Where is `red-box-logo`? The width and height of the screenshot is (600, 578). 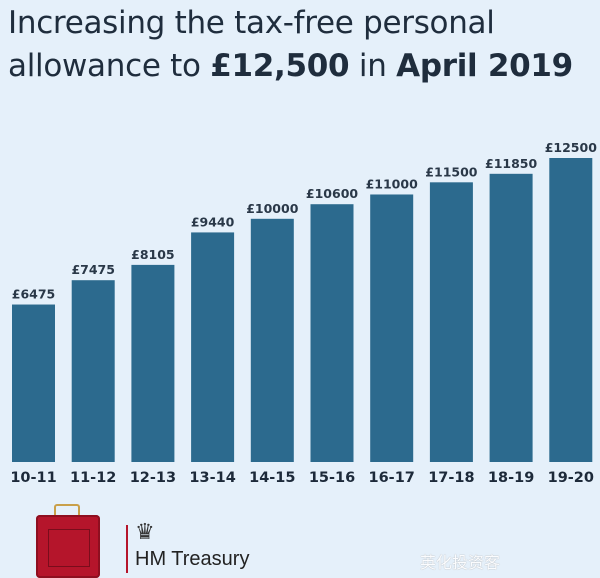
red-box-logo is located at coordinates (68, 546).